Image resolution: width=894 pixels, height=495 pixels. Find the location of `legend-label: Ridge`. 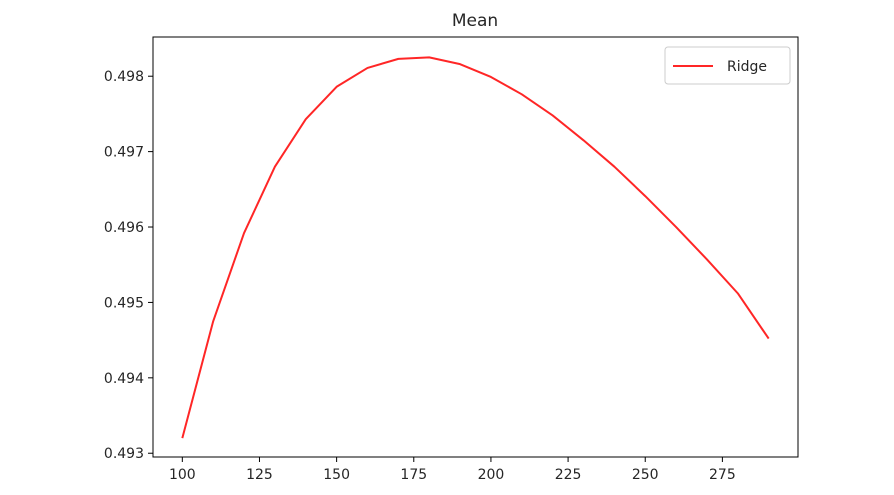

legend-label: Ridge is located at coordinates (747, 67).